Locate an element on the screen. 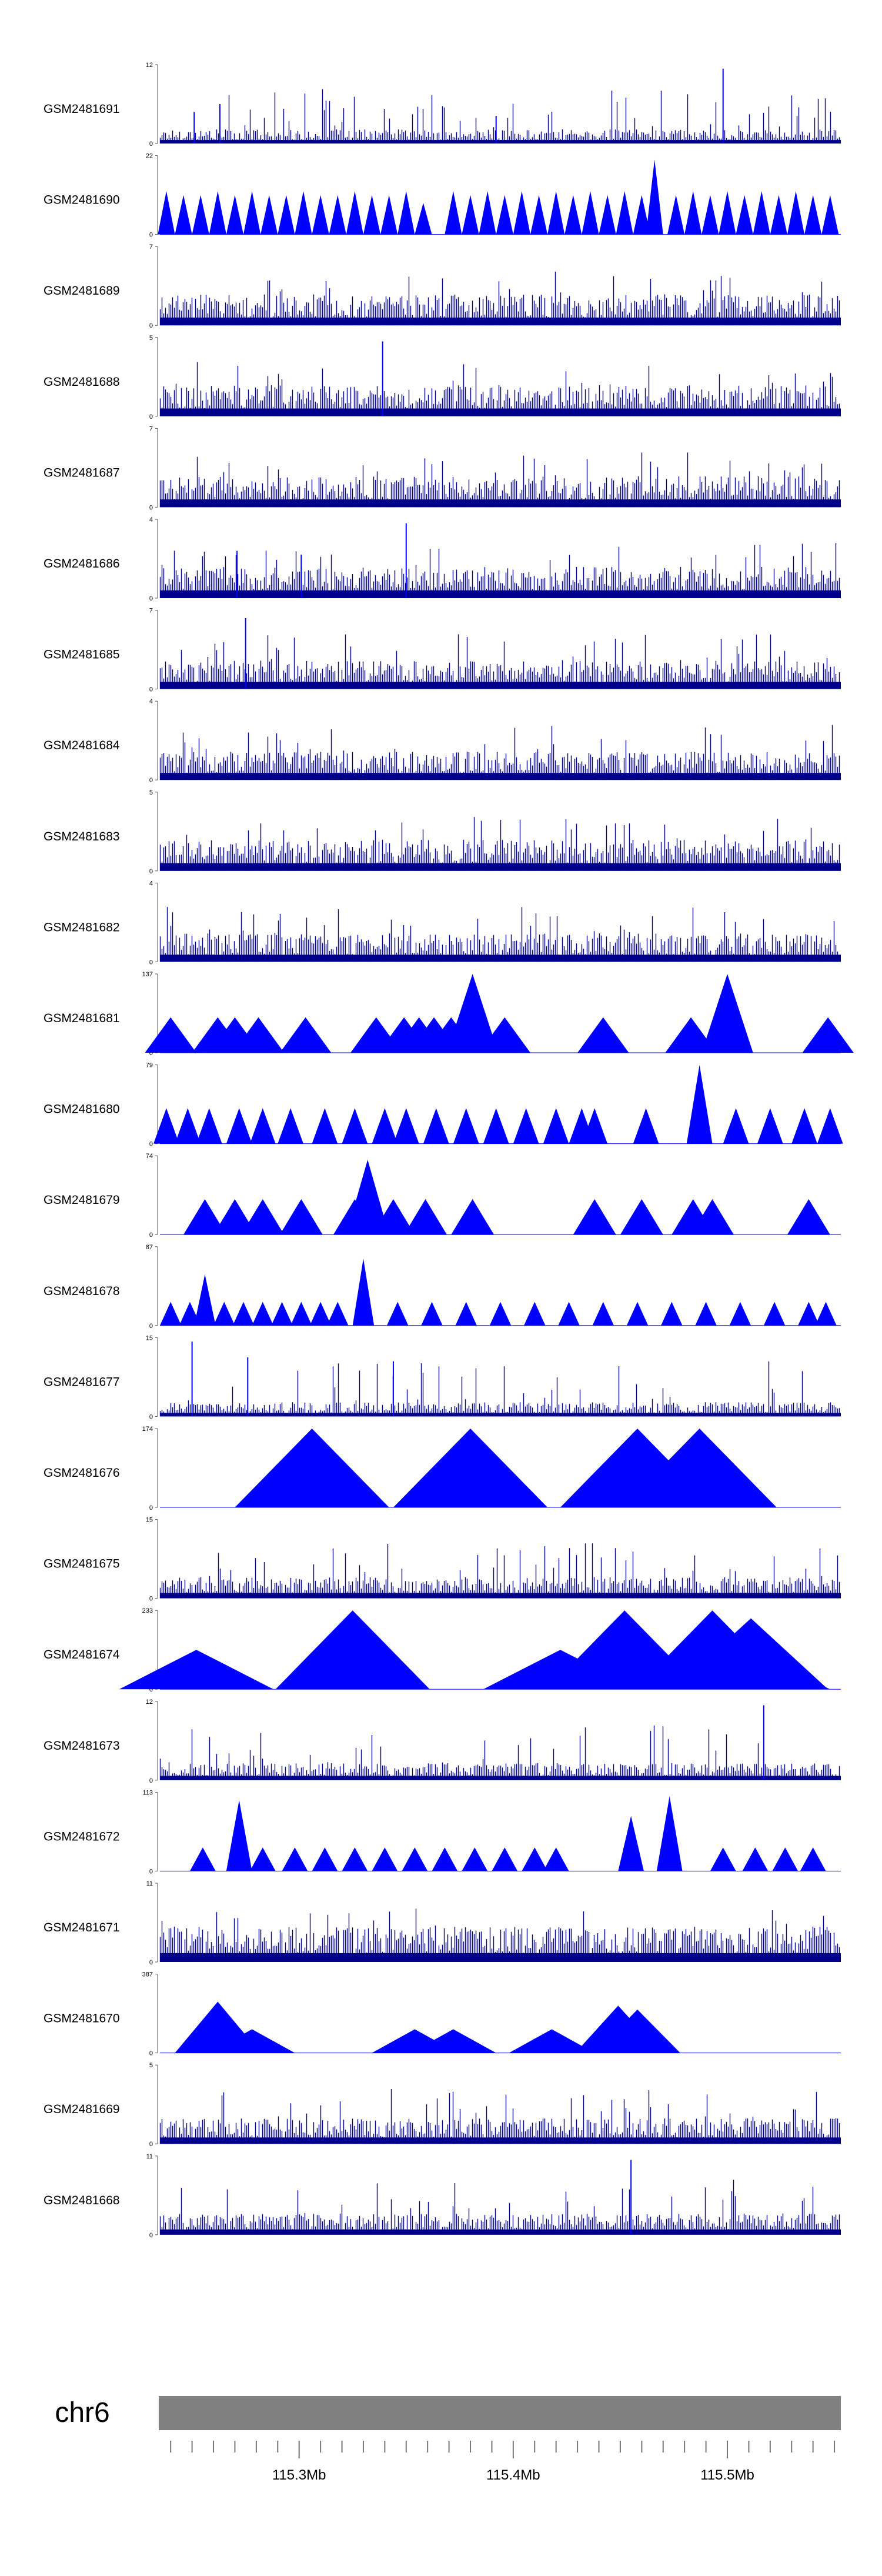  track-panel: GSM2481680 79 0 is located at coordinates (443, 1105).